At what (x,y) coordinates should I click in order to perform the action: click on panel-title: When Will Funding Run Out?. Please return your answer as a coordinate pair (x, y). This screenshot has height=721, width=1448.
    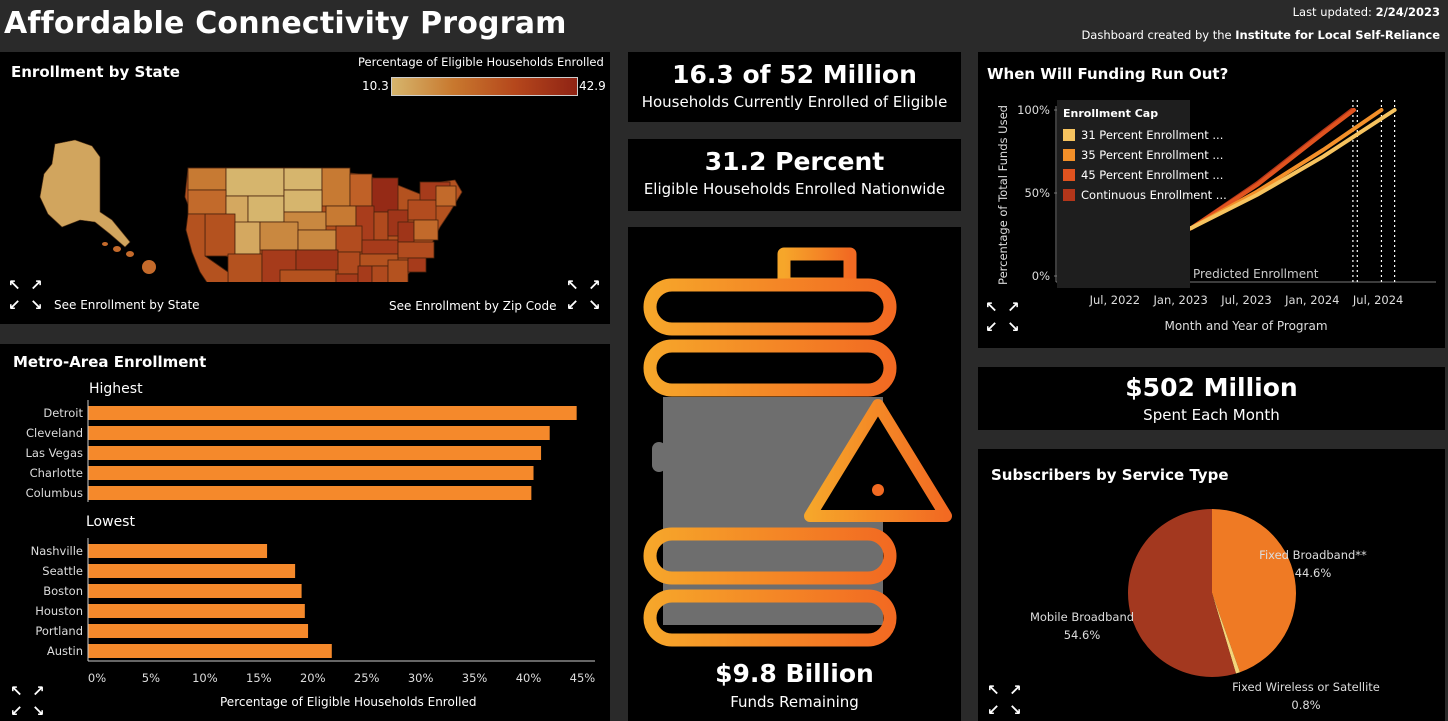
    Looking at the image, I should click on (1108, 74).